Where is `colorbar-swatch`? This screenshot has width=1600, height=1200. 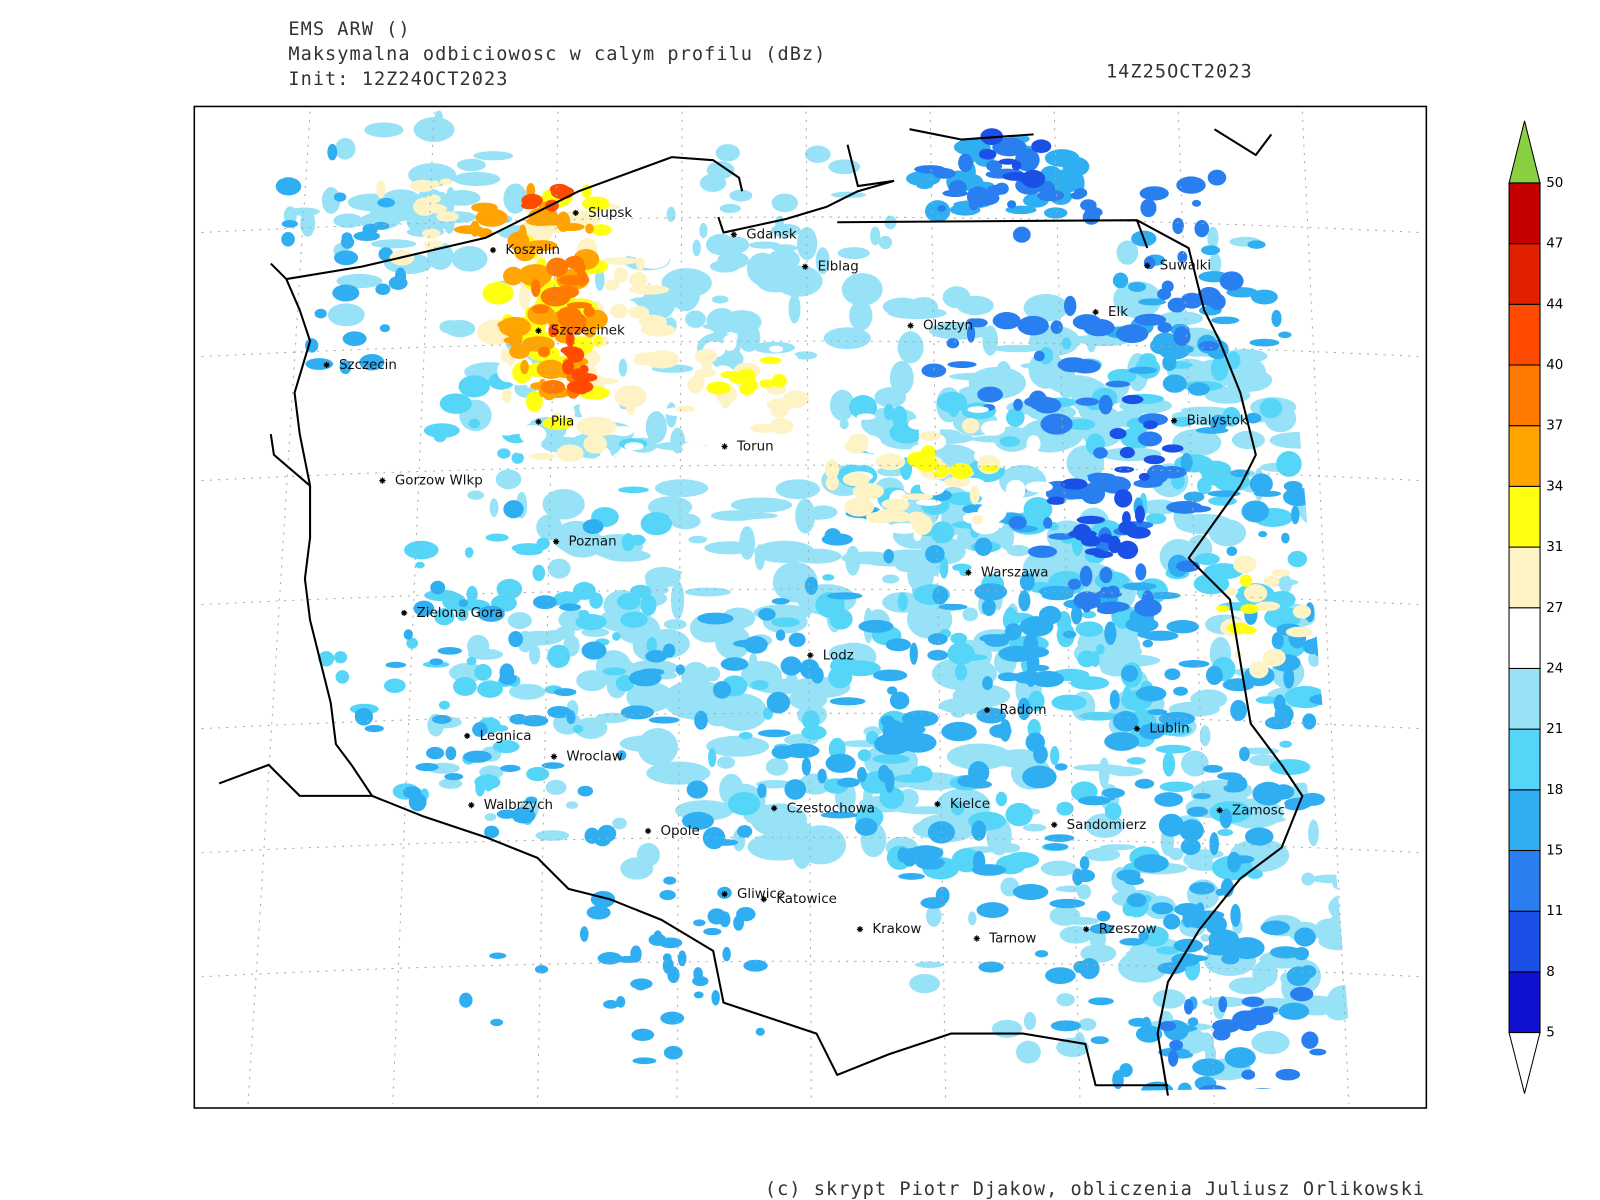 colorbar-swatch is located at coordinates (1524, 638).